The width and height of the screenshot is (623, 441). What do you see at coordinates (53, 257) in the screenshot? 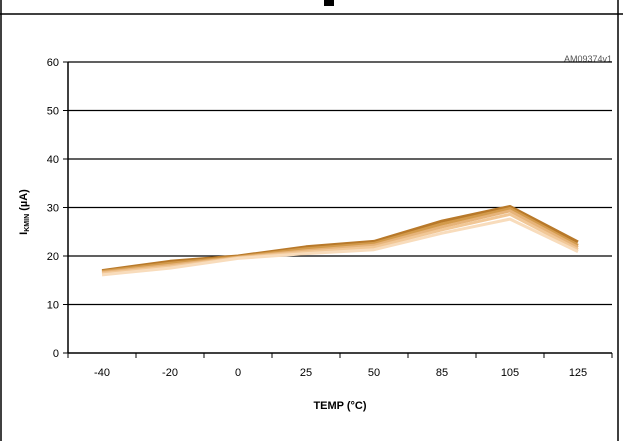
I see `y-tick-label: 20` at bounding box center [53, 257].